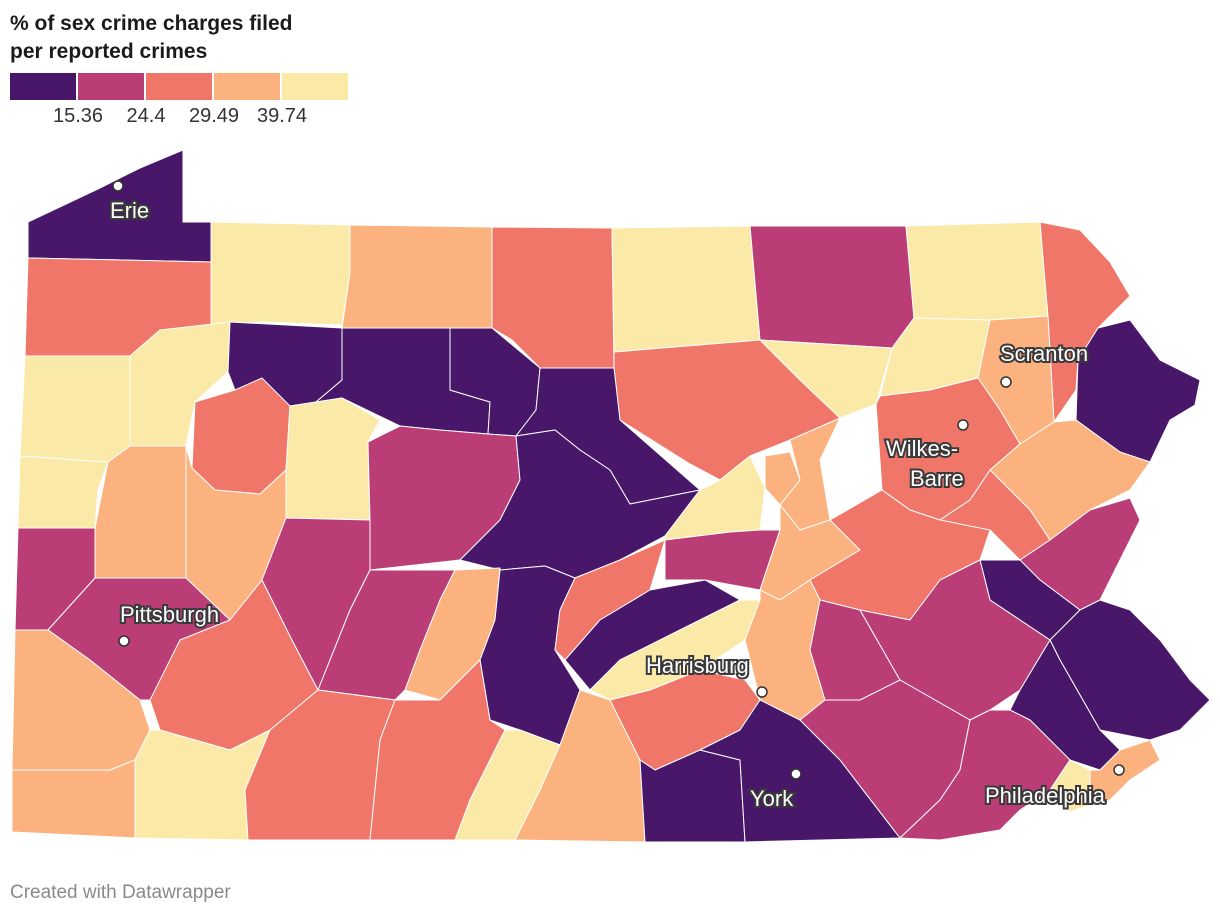  I want to click on city-dot-philadelphia, so click(1119, 770).